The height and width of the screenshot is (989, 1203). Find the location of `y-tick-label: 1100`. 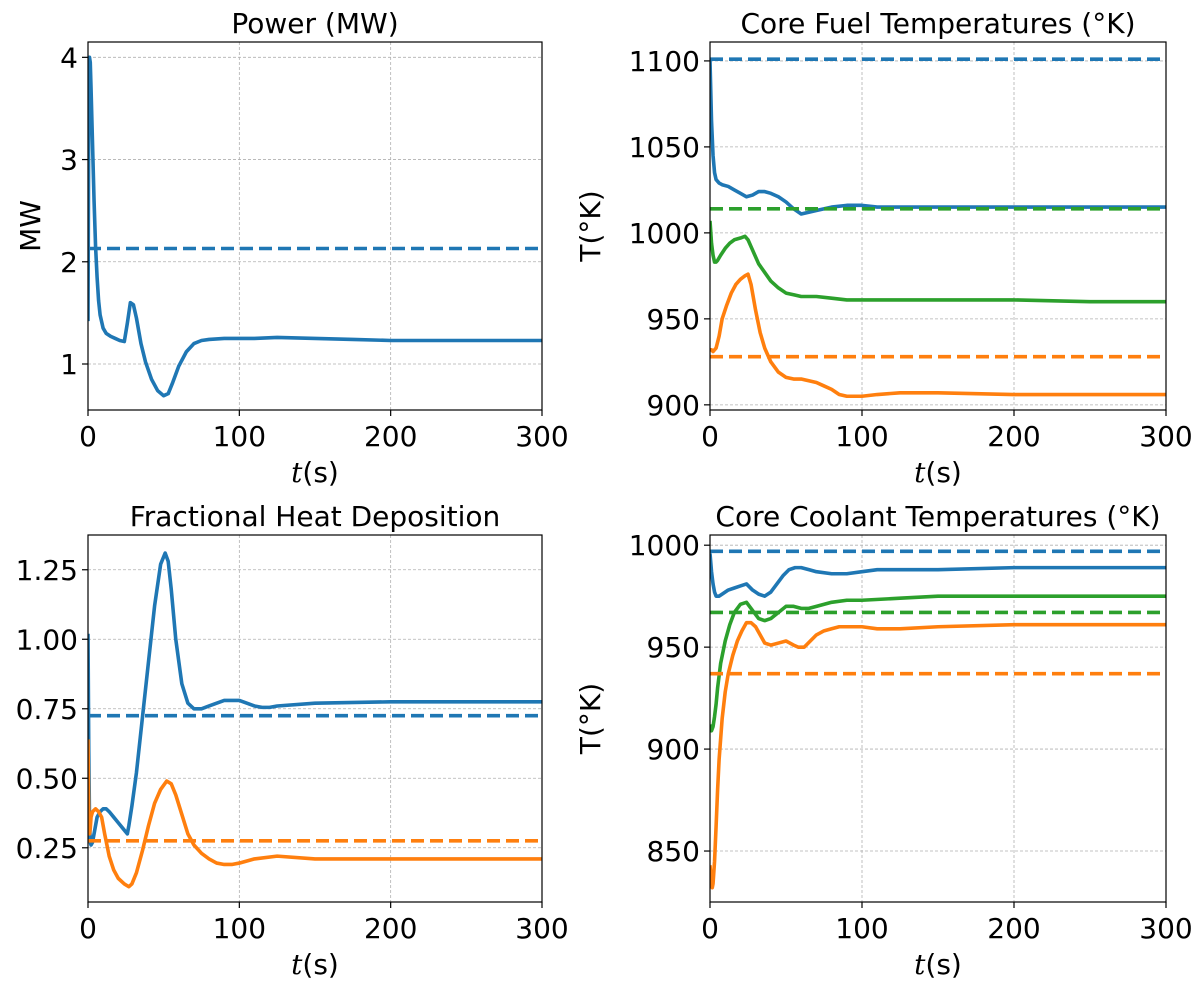

y-tick-label: 1100 is located at coordinates (664, 61).